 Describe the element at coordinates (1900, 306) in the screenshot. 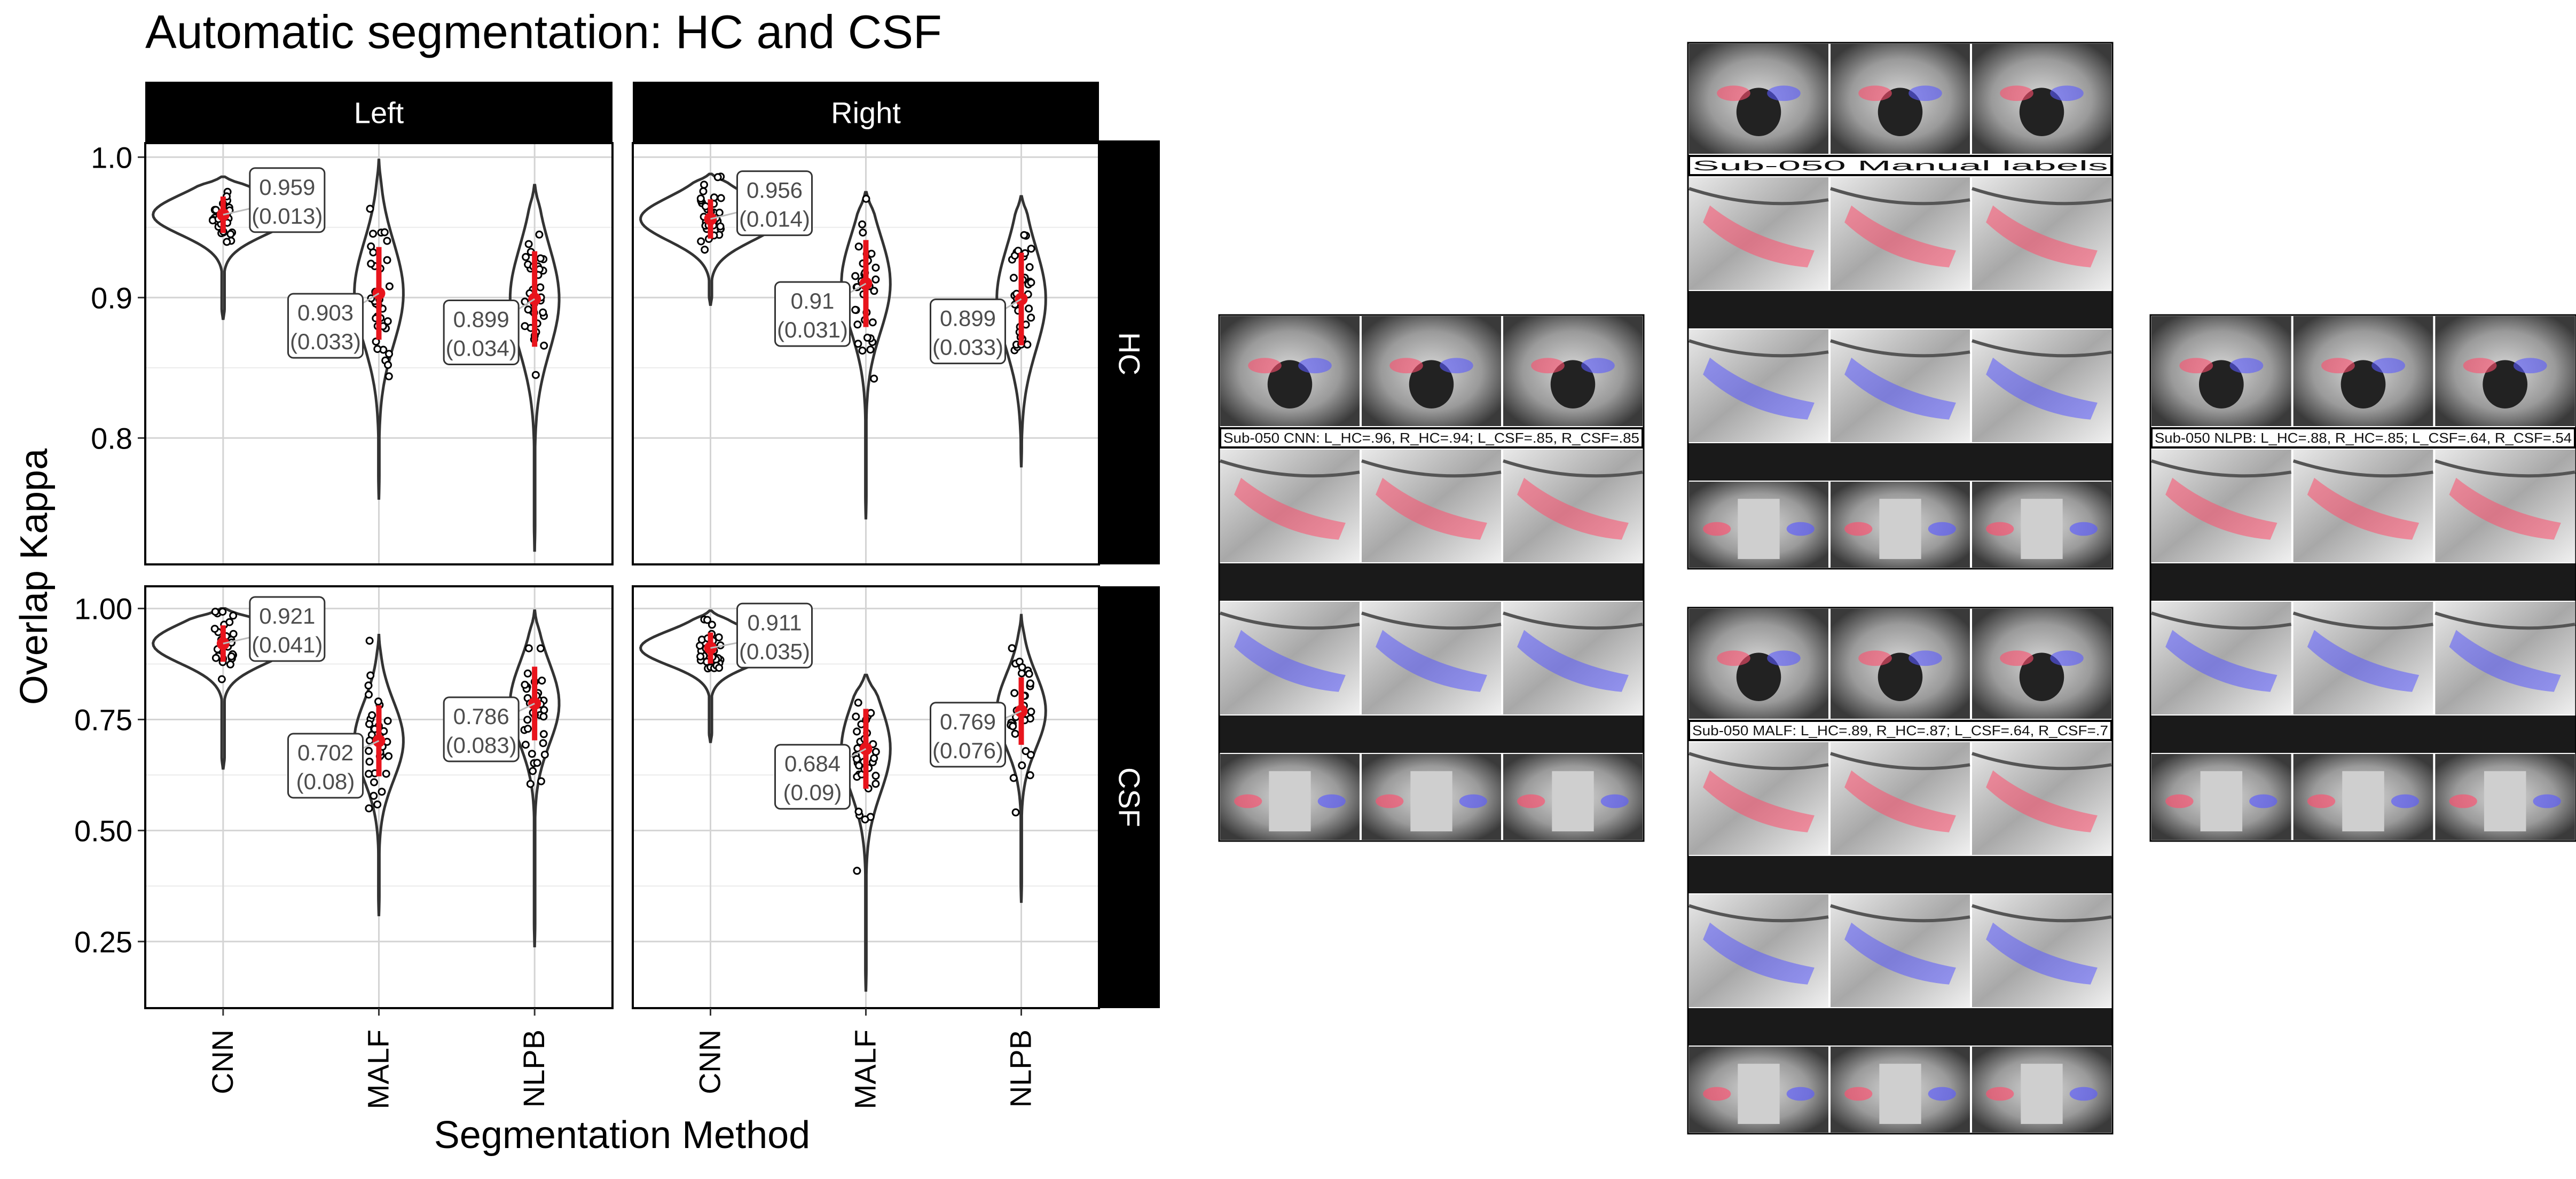

I see `image-panel-border` at that location.